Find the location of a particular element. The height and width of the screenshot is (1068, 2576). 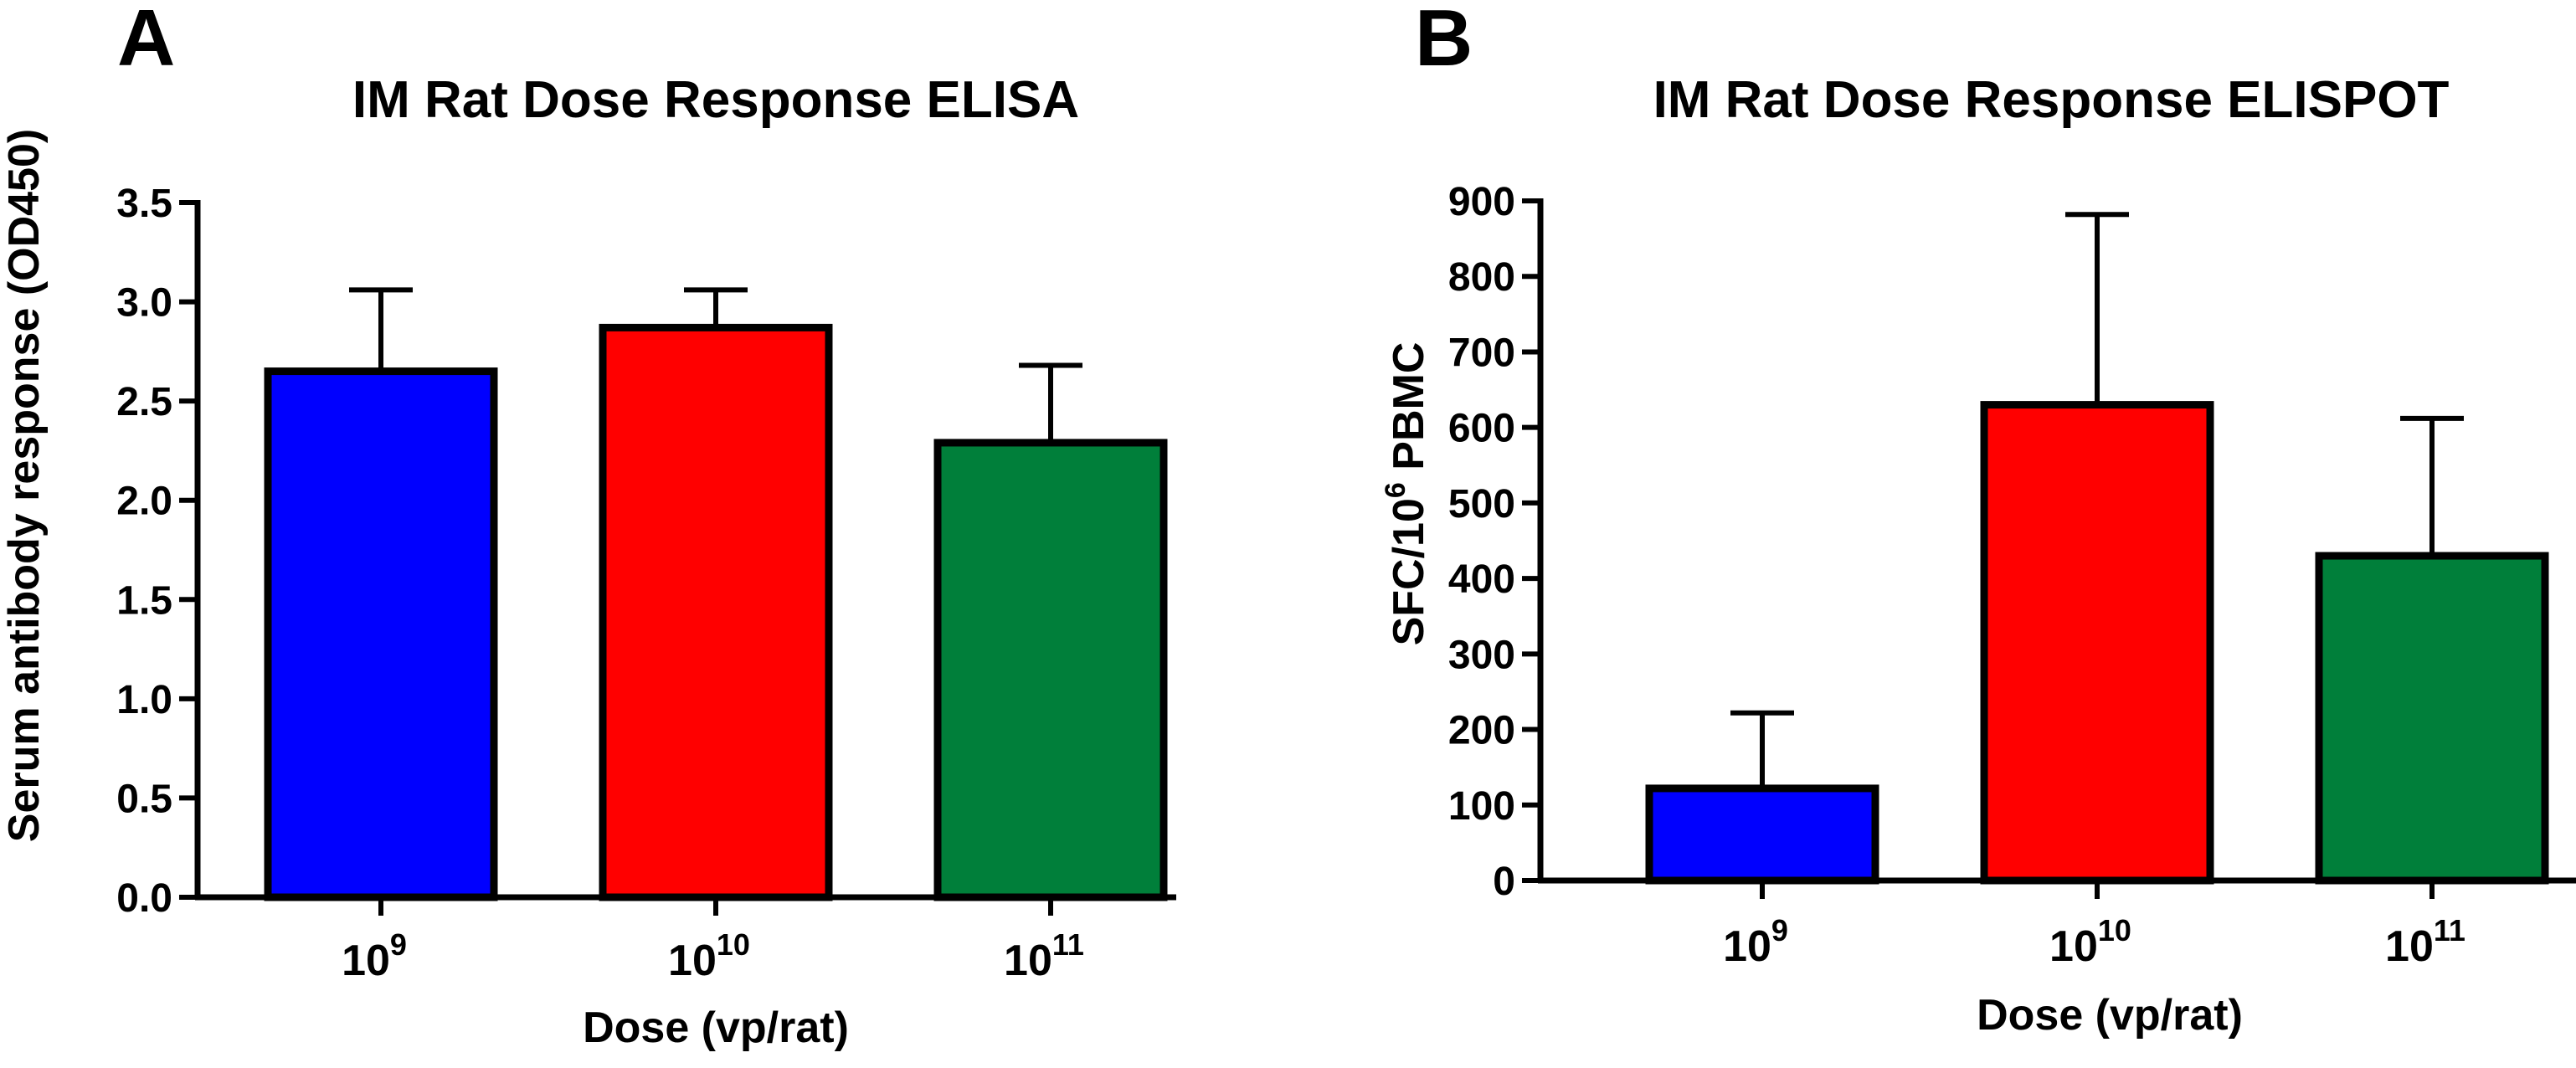

y-tick-label-a: 1.5 is located at coordinates (144, 601).